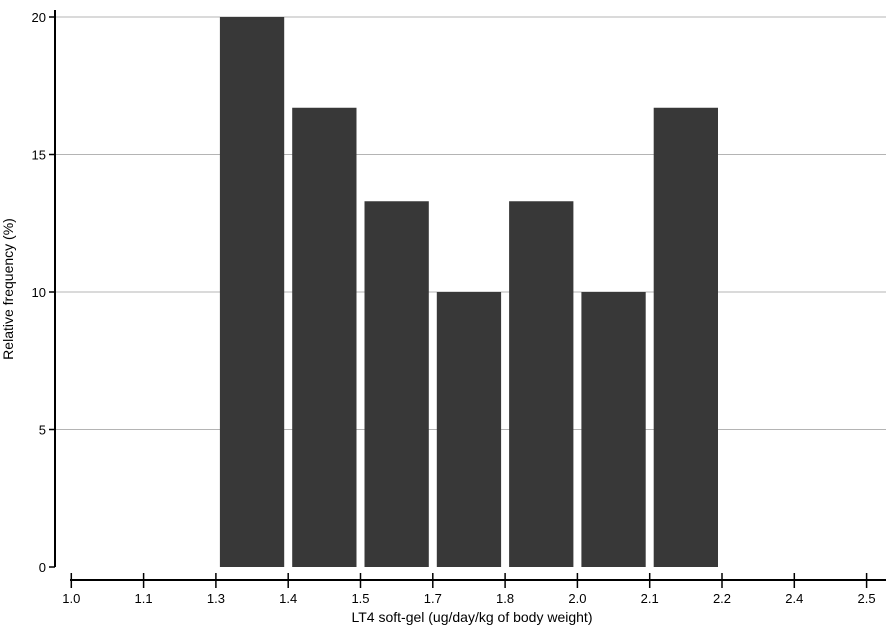  Describe the element at coordinates (42, 567) in the screenshot. I see `y-tick-label: 0` at that location.